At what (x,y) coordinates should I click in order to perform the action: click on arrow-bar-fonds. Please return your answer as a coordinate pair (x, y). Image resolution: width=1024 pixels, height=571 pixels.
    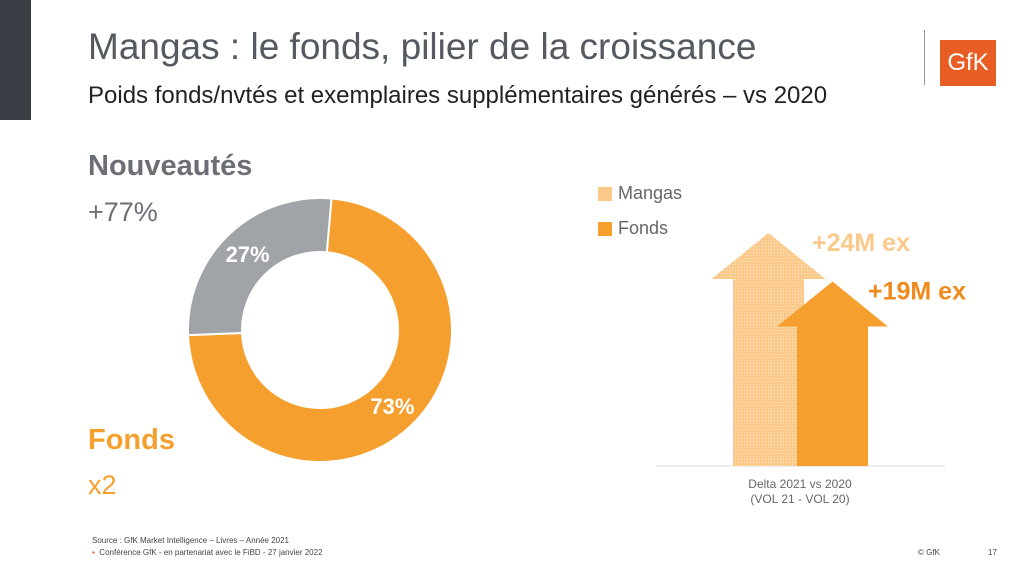
    Looking at the image, I should click on (832, 373).